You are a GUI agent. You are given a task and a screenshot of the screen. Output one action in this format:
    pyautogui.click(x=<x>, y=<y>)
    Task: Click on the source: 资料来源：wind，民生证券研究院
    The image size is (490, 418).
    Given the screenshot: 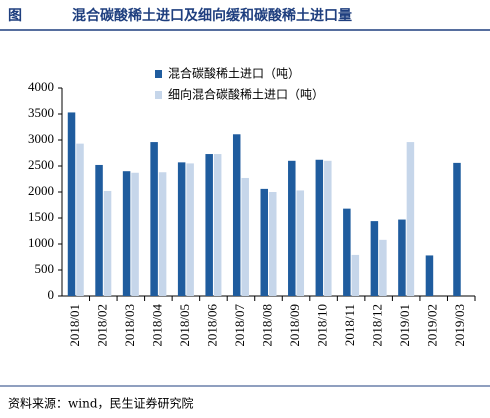 What is the action you would take?
    pyautogui.click(x=101, y=403)
    